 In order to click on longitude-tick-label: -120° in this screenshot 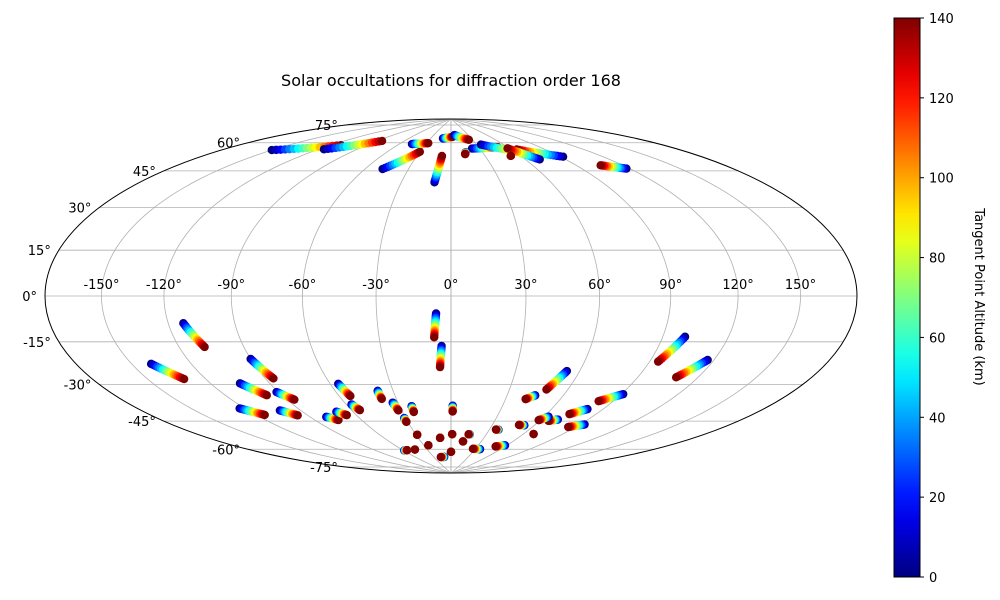, I will do `click(164, 285)`.